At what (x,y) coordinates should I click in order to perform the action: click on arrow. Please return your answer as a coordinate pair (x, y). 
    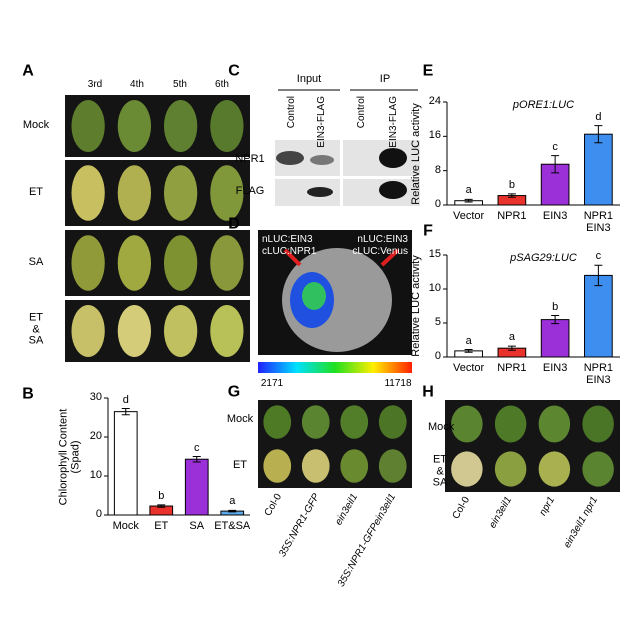
    Looking at the image, I should click on (341, 257).